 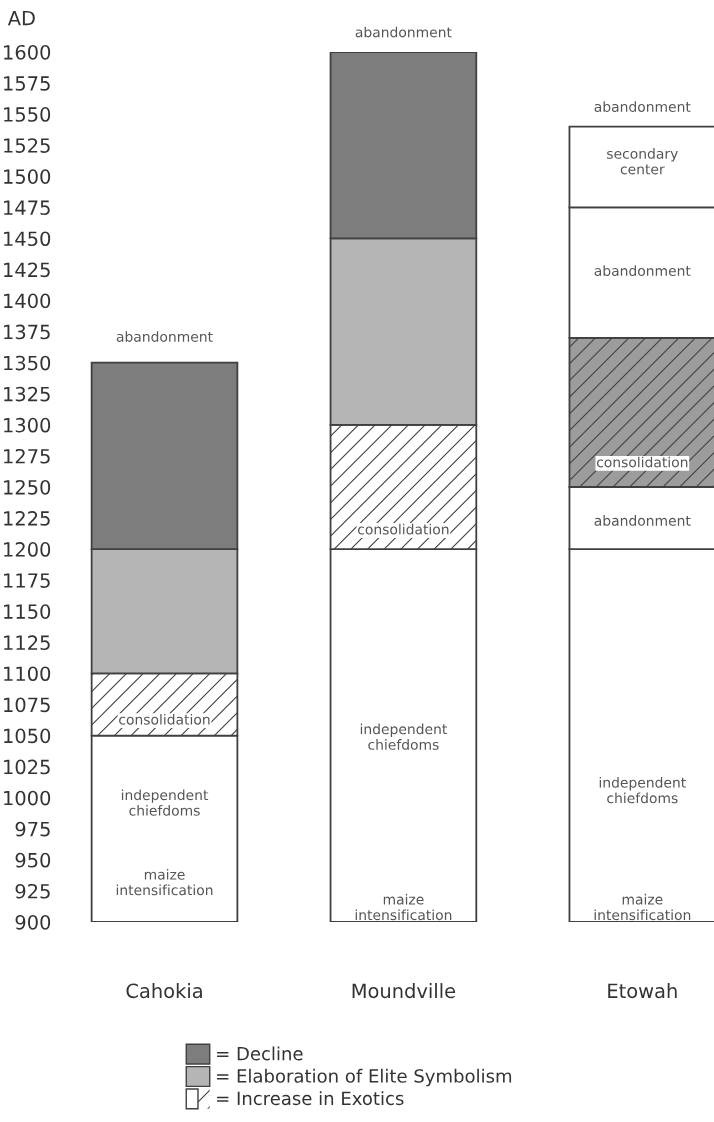 What do you see at coordinates (27, 518) in the screenshot?
I see `y-tick-label: 1225` at bounding box center [27, 518].